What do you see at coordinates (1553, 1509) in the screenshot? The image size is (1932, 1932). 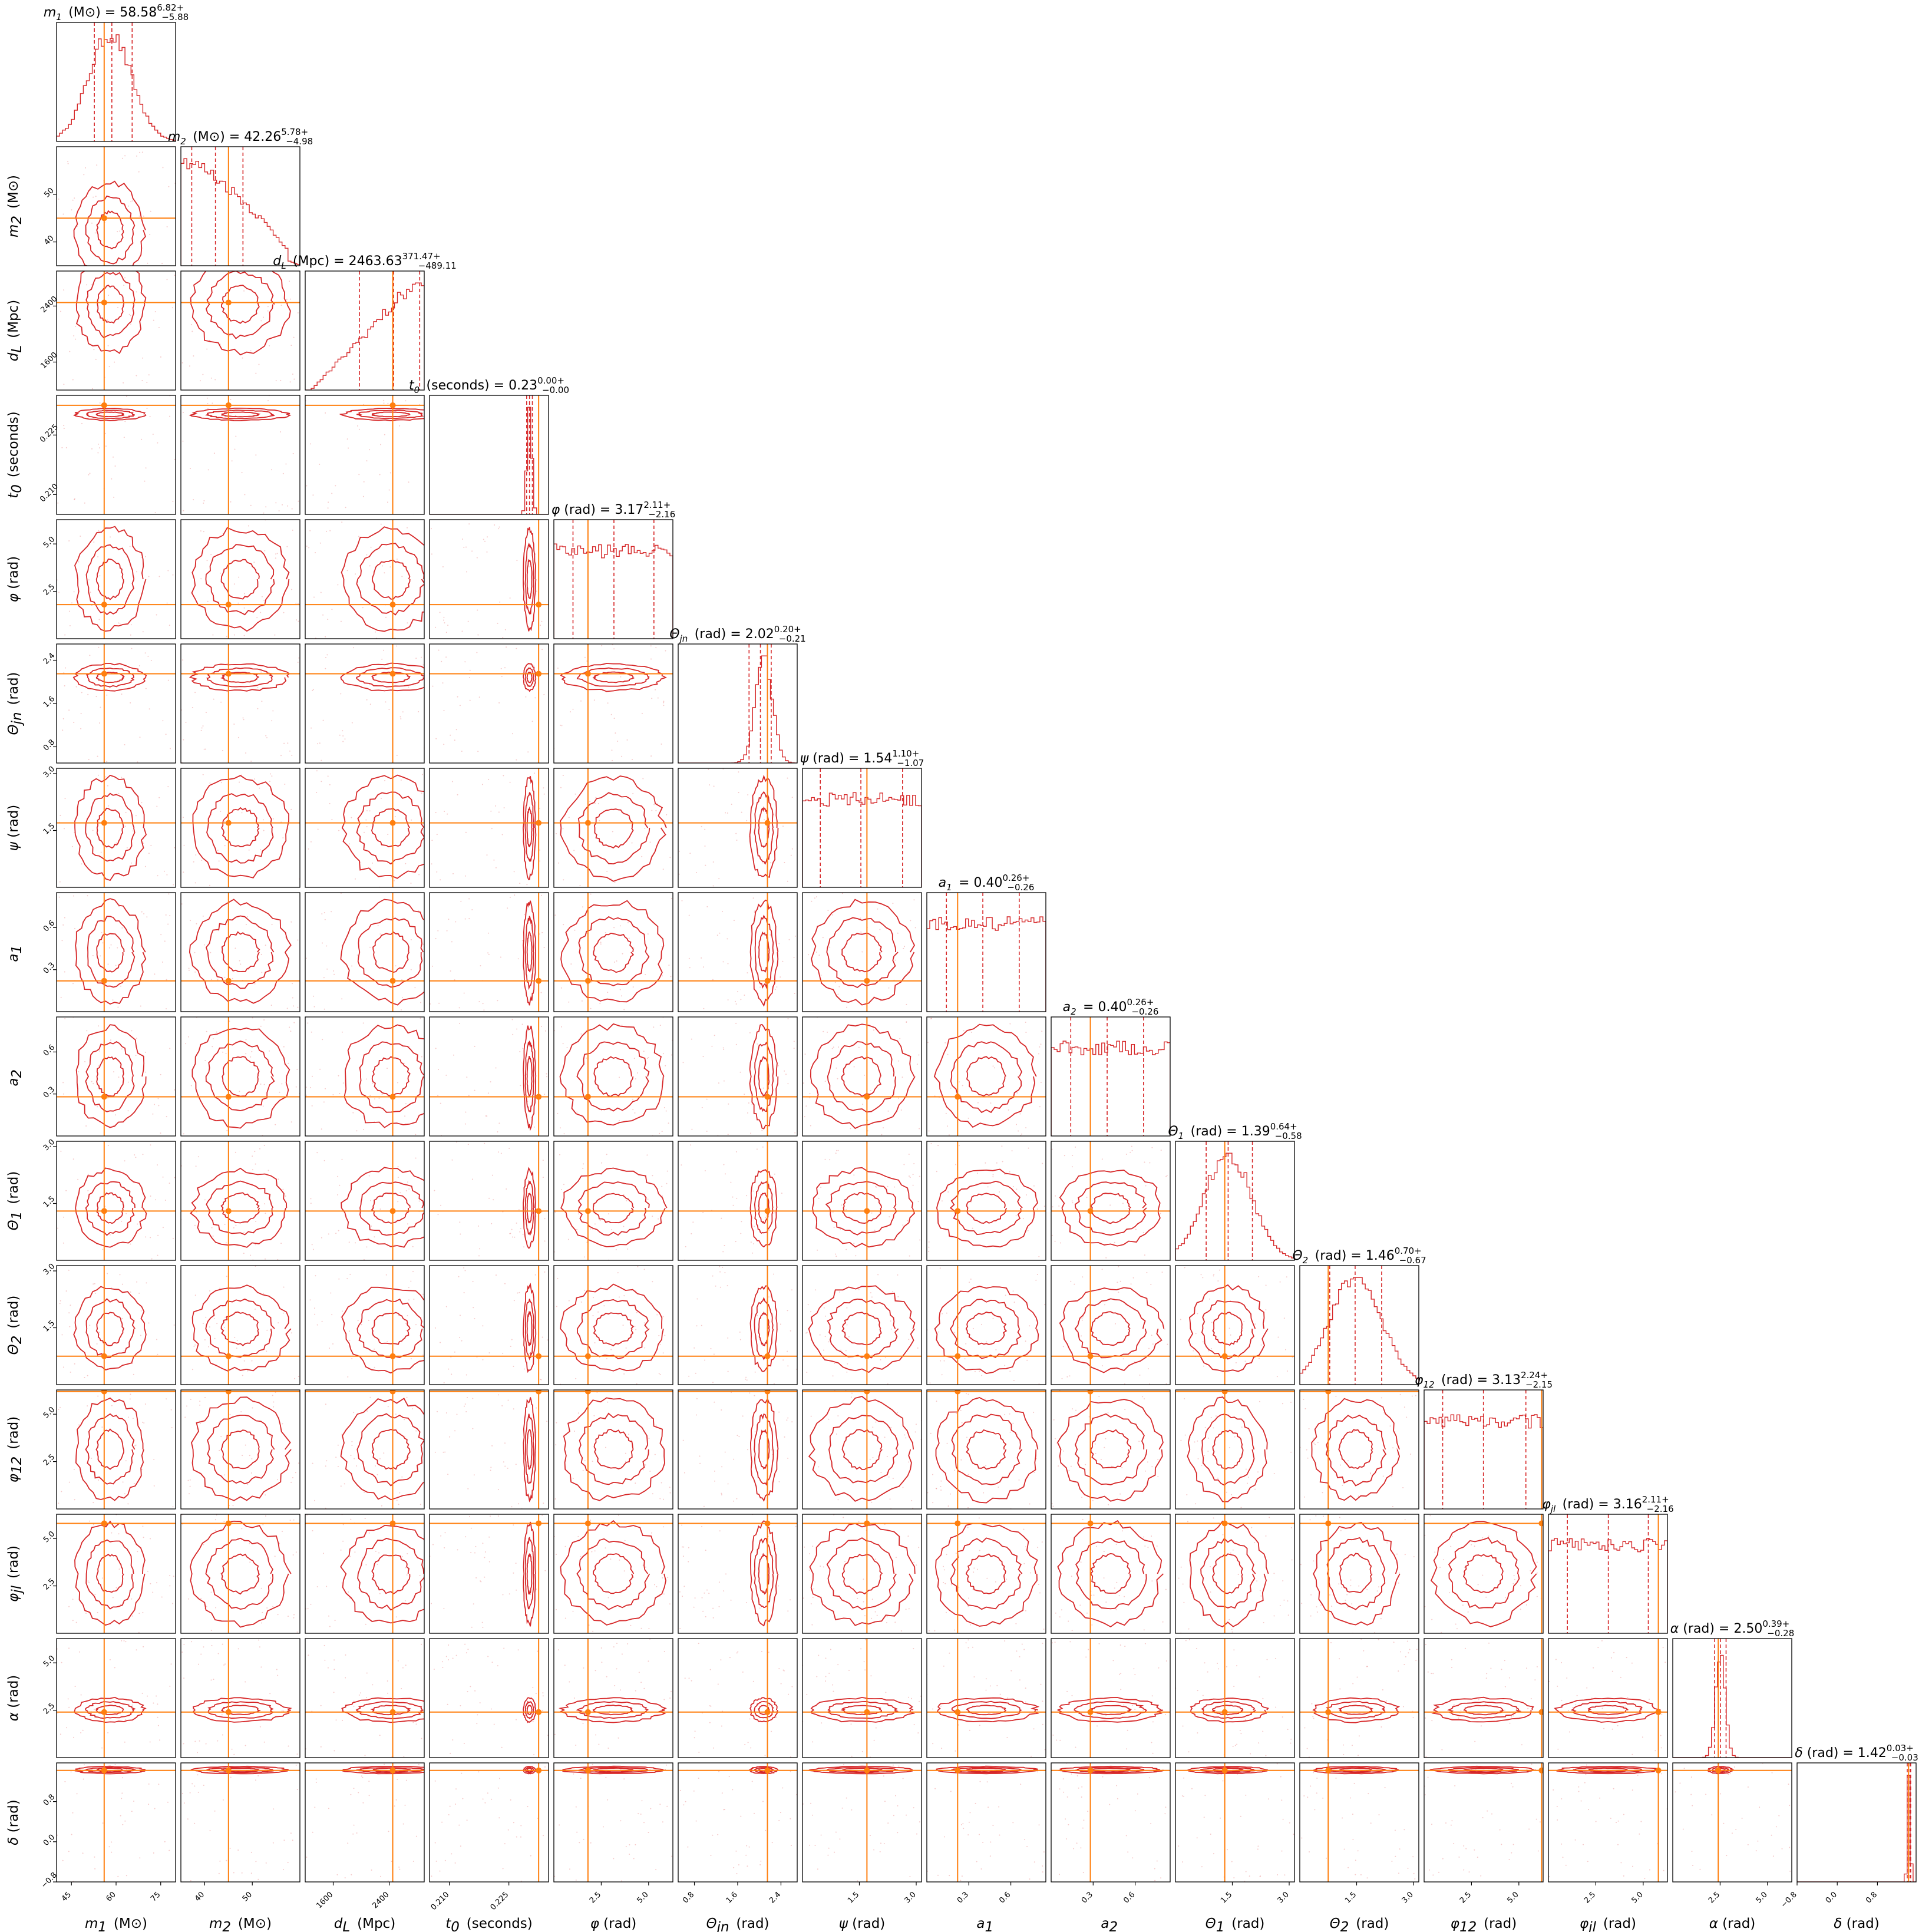 I see `param-subscript: jl` at bounding box center [1553, 1509].